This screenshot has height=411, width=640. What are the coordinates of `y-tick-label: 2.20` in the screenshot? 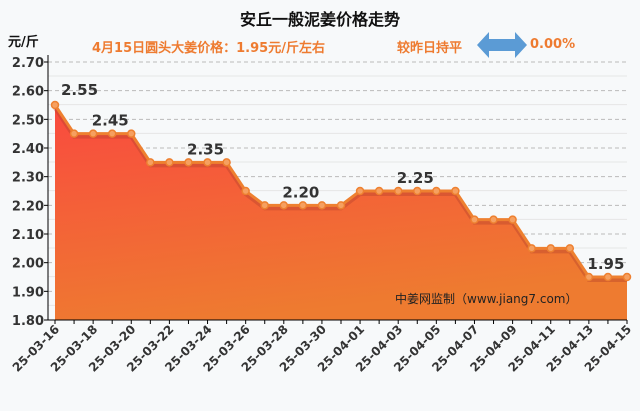 It's located at (28, 206).